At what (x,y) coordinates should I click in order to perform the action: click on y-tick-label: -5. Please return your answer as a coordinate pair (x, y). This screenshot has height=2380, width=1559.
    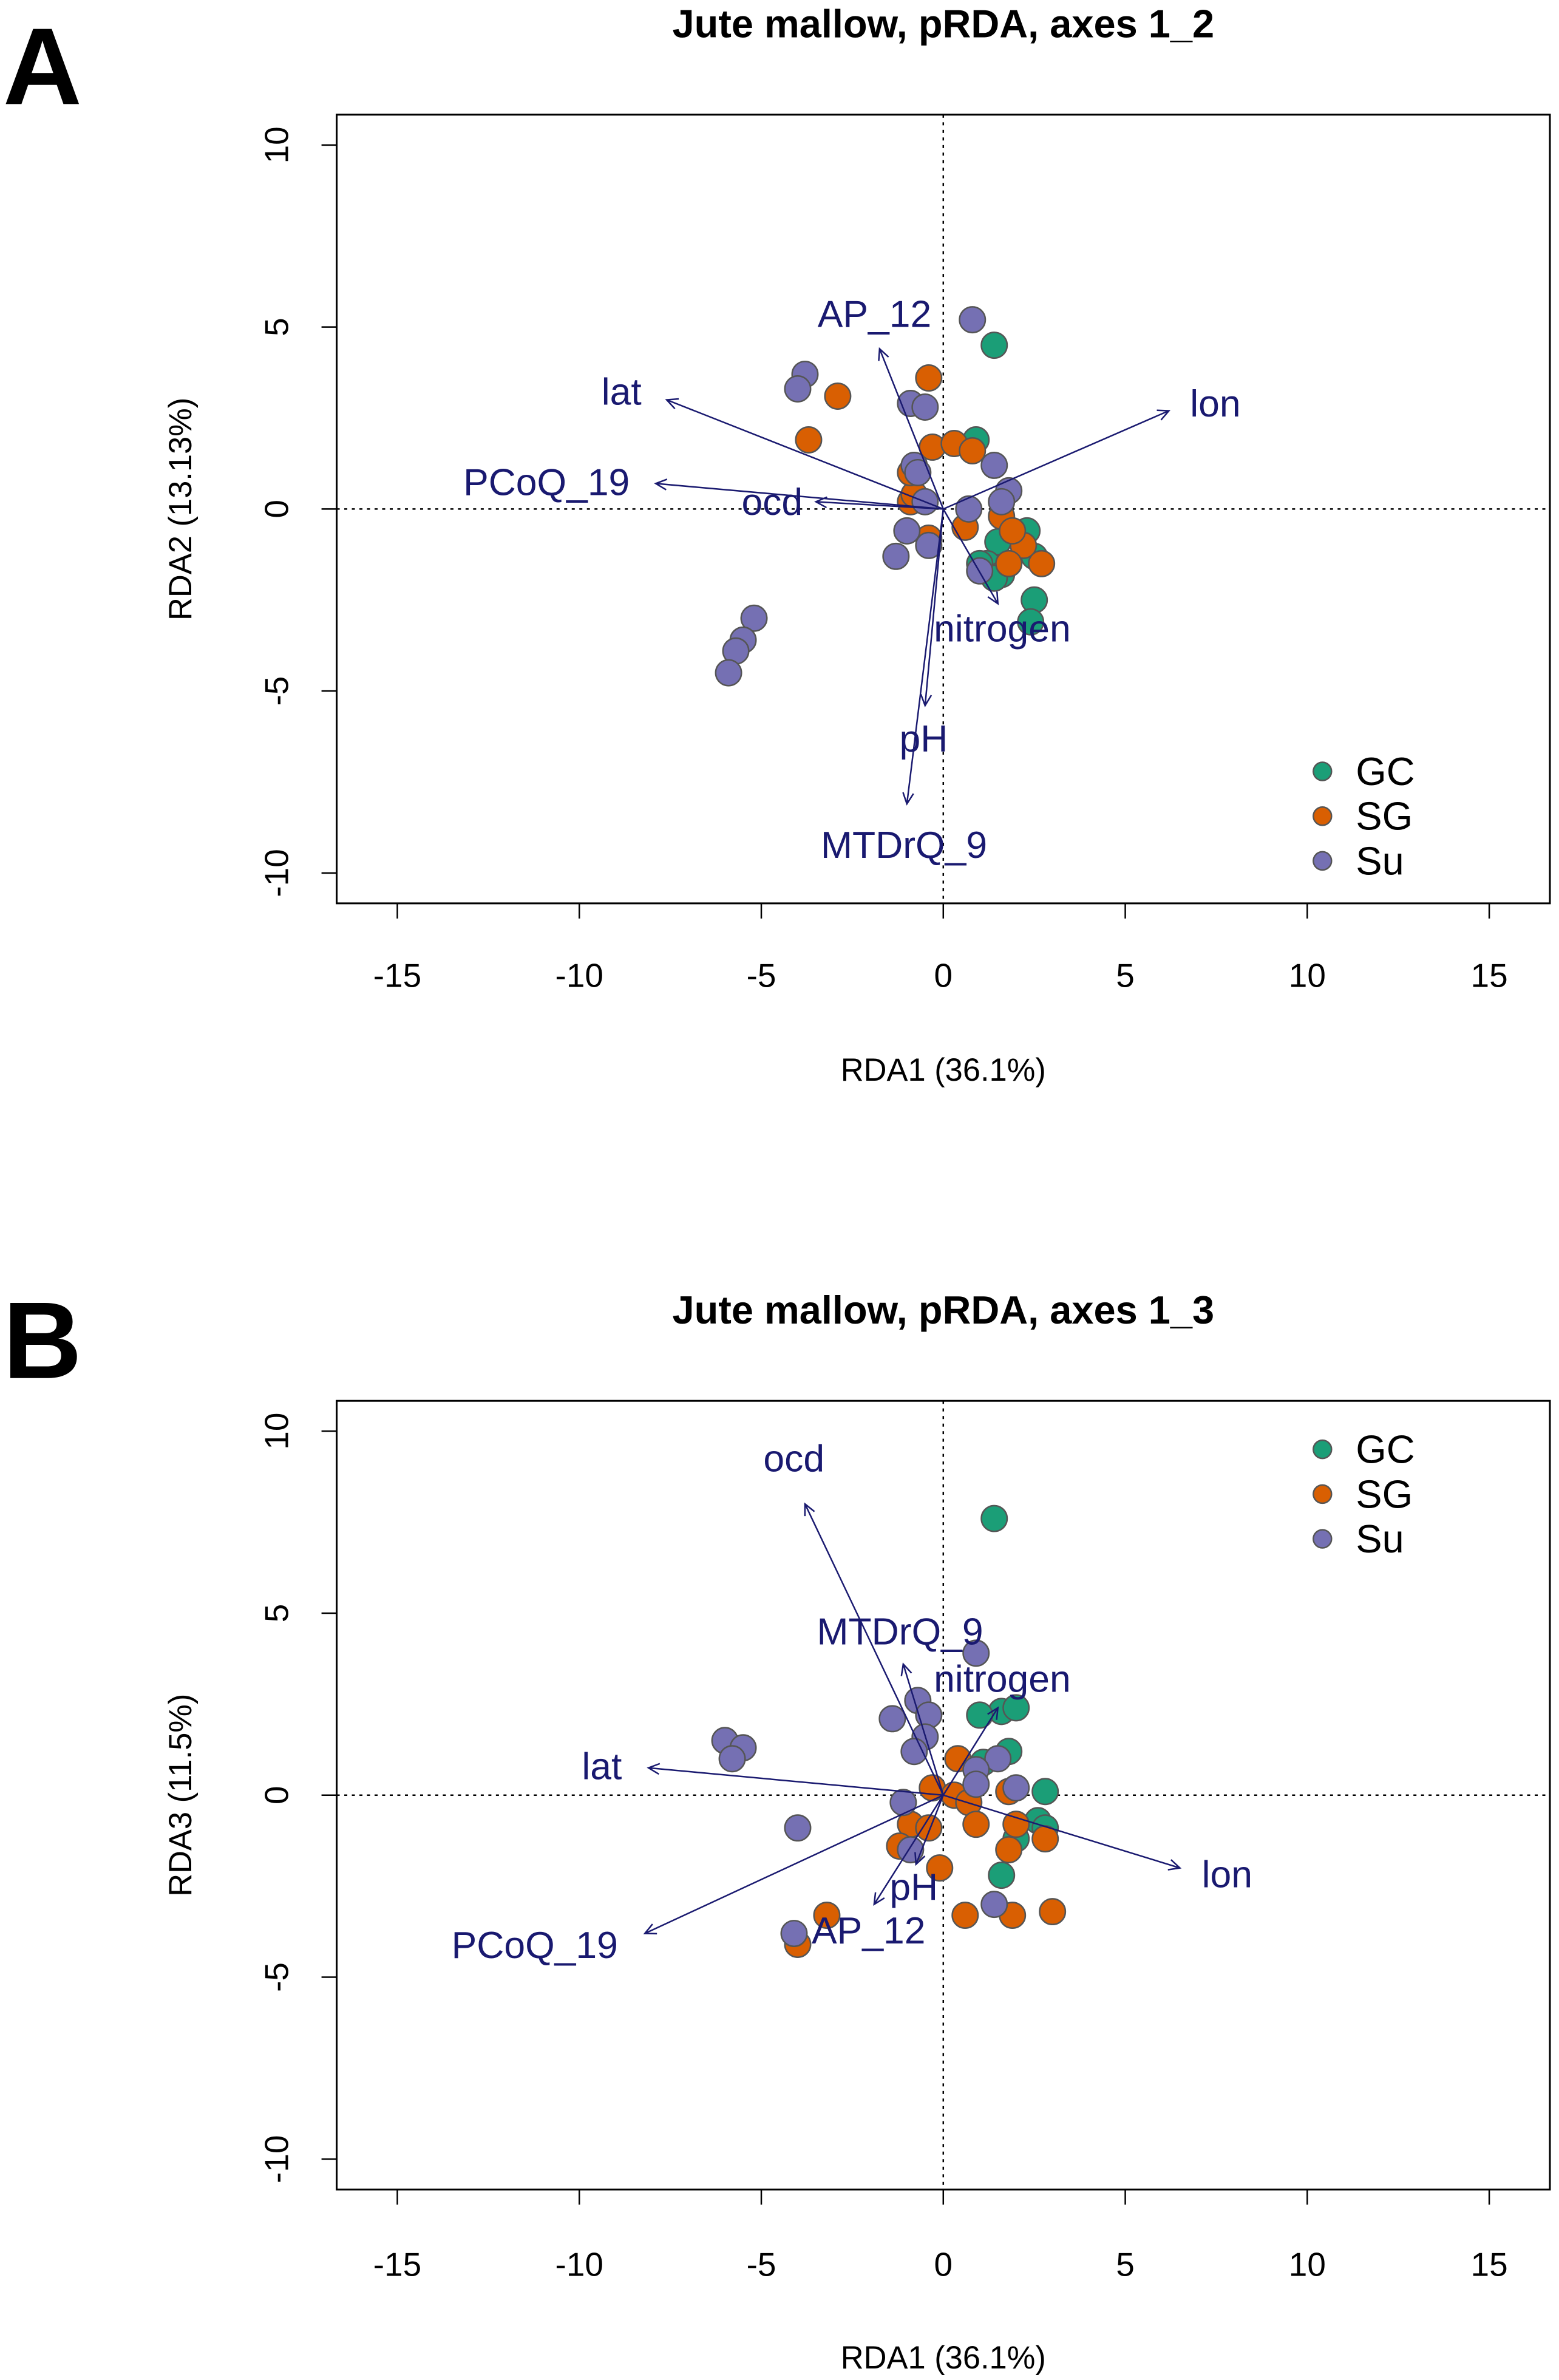
    Looking at the image, I should click on (277, 691).